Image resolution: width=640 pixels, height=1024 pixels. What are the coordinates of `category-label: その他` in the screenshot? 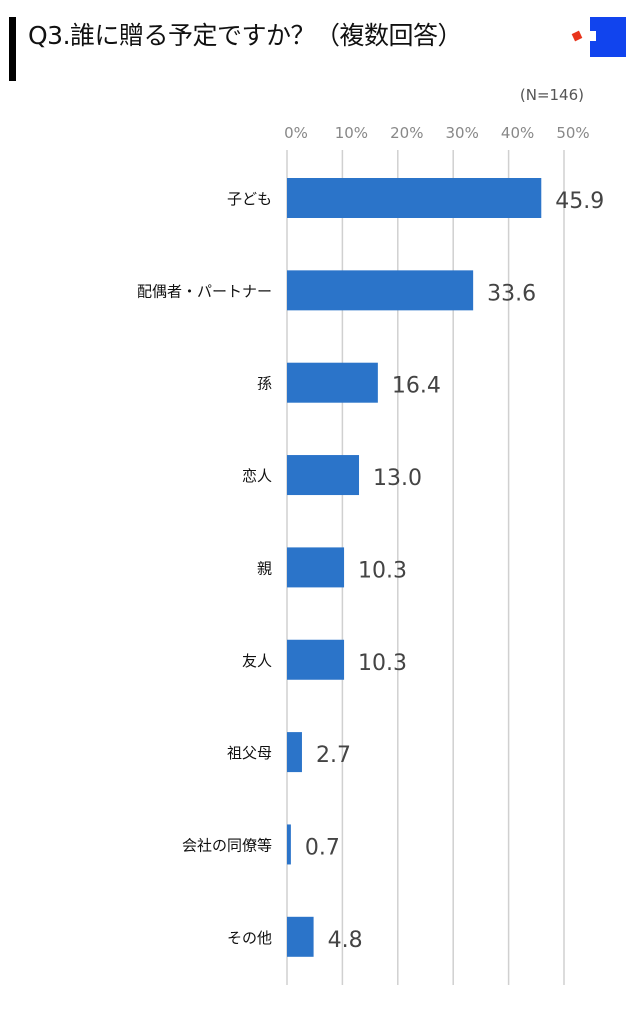 It's located at (249, 938).